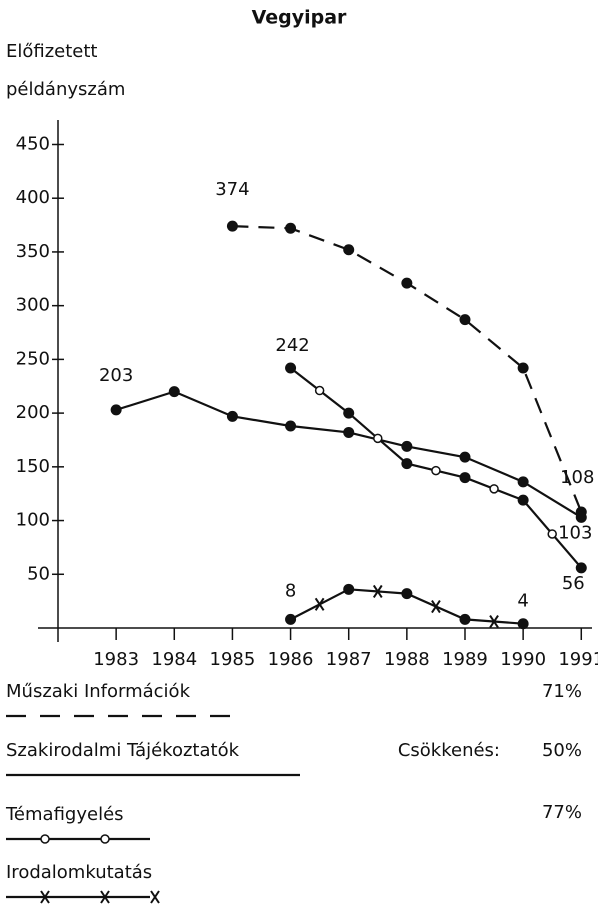  Describe the element at coordinates (33, 466) in the screenshot. I see `y-tick-label: 150` at that location.